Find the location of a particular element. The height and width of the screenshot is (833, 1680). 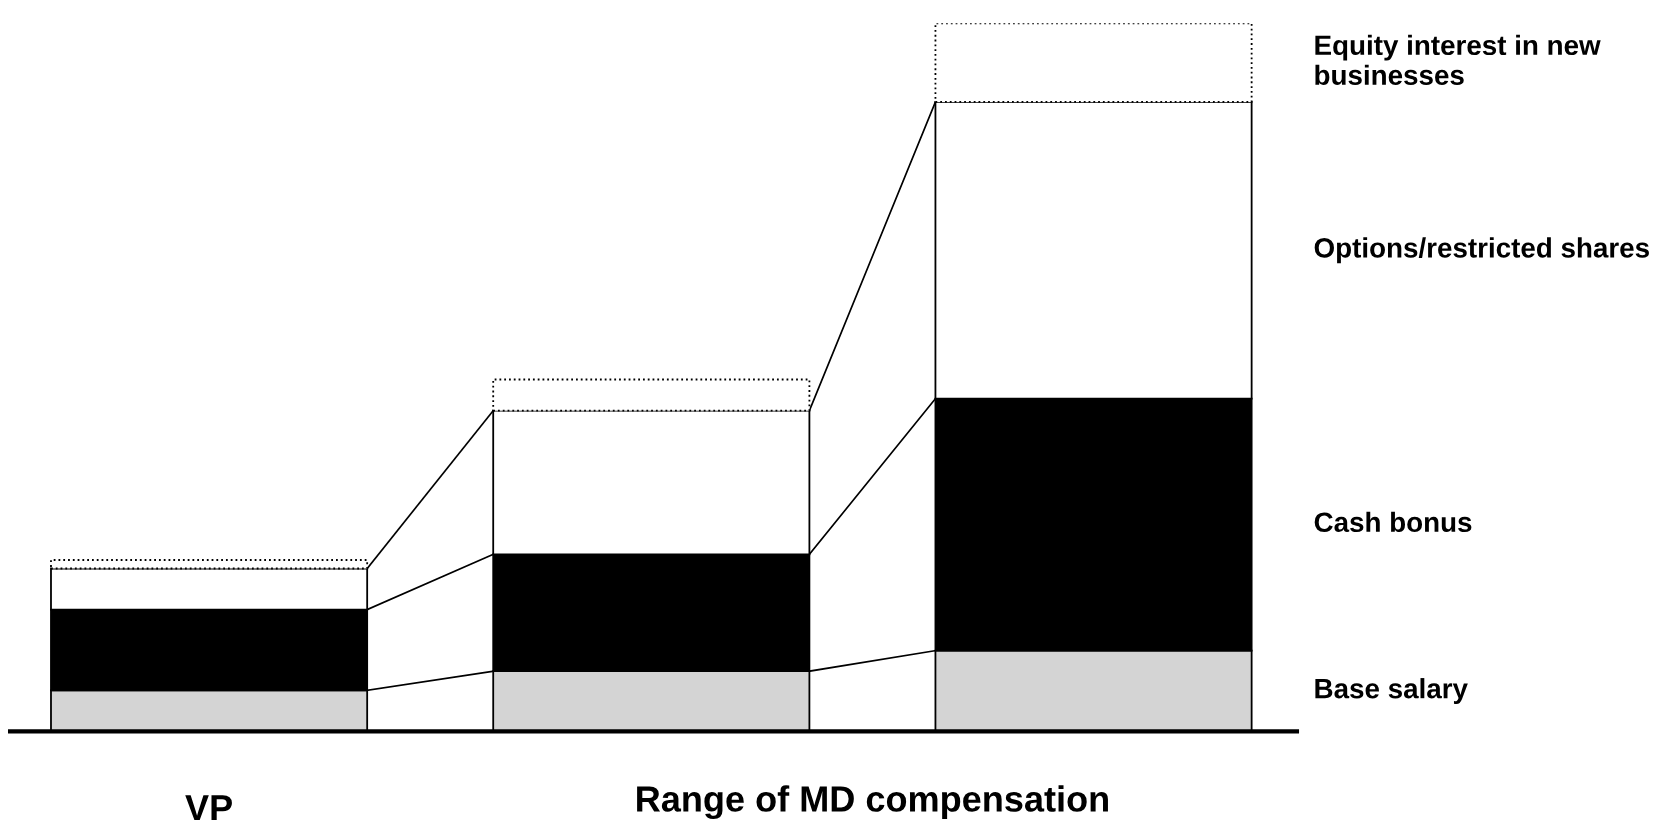

text: Base salary is located at coordinates (1391, 691).